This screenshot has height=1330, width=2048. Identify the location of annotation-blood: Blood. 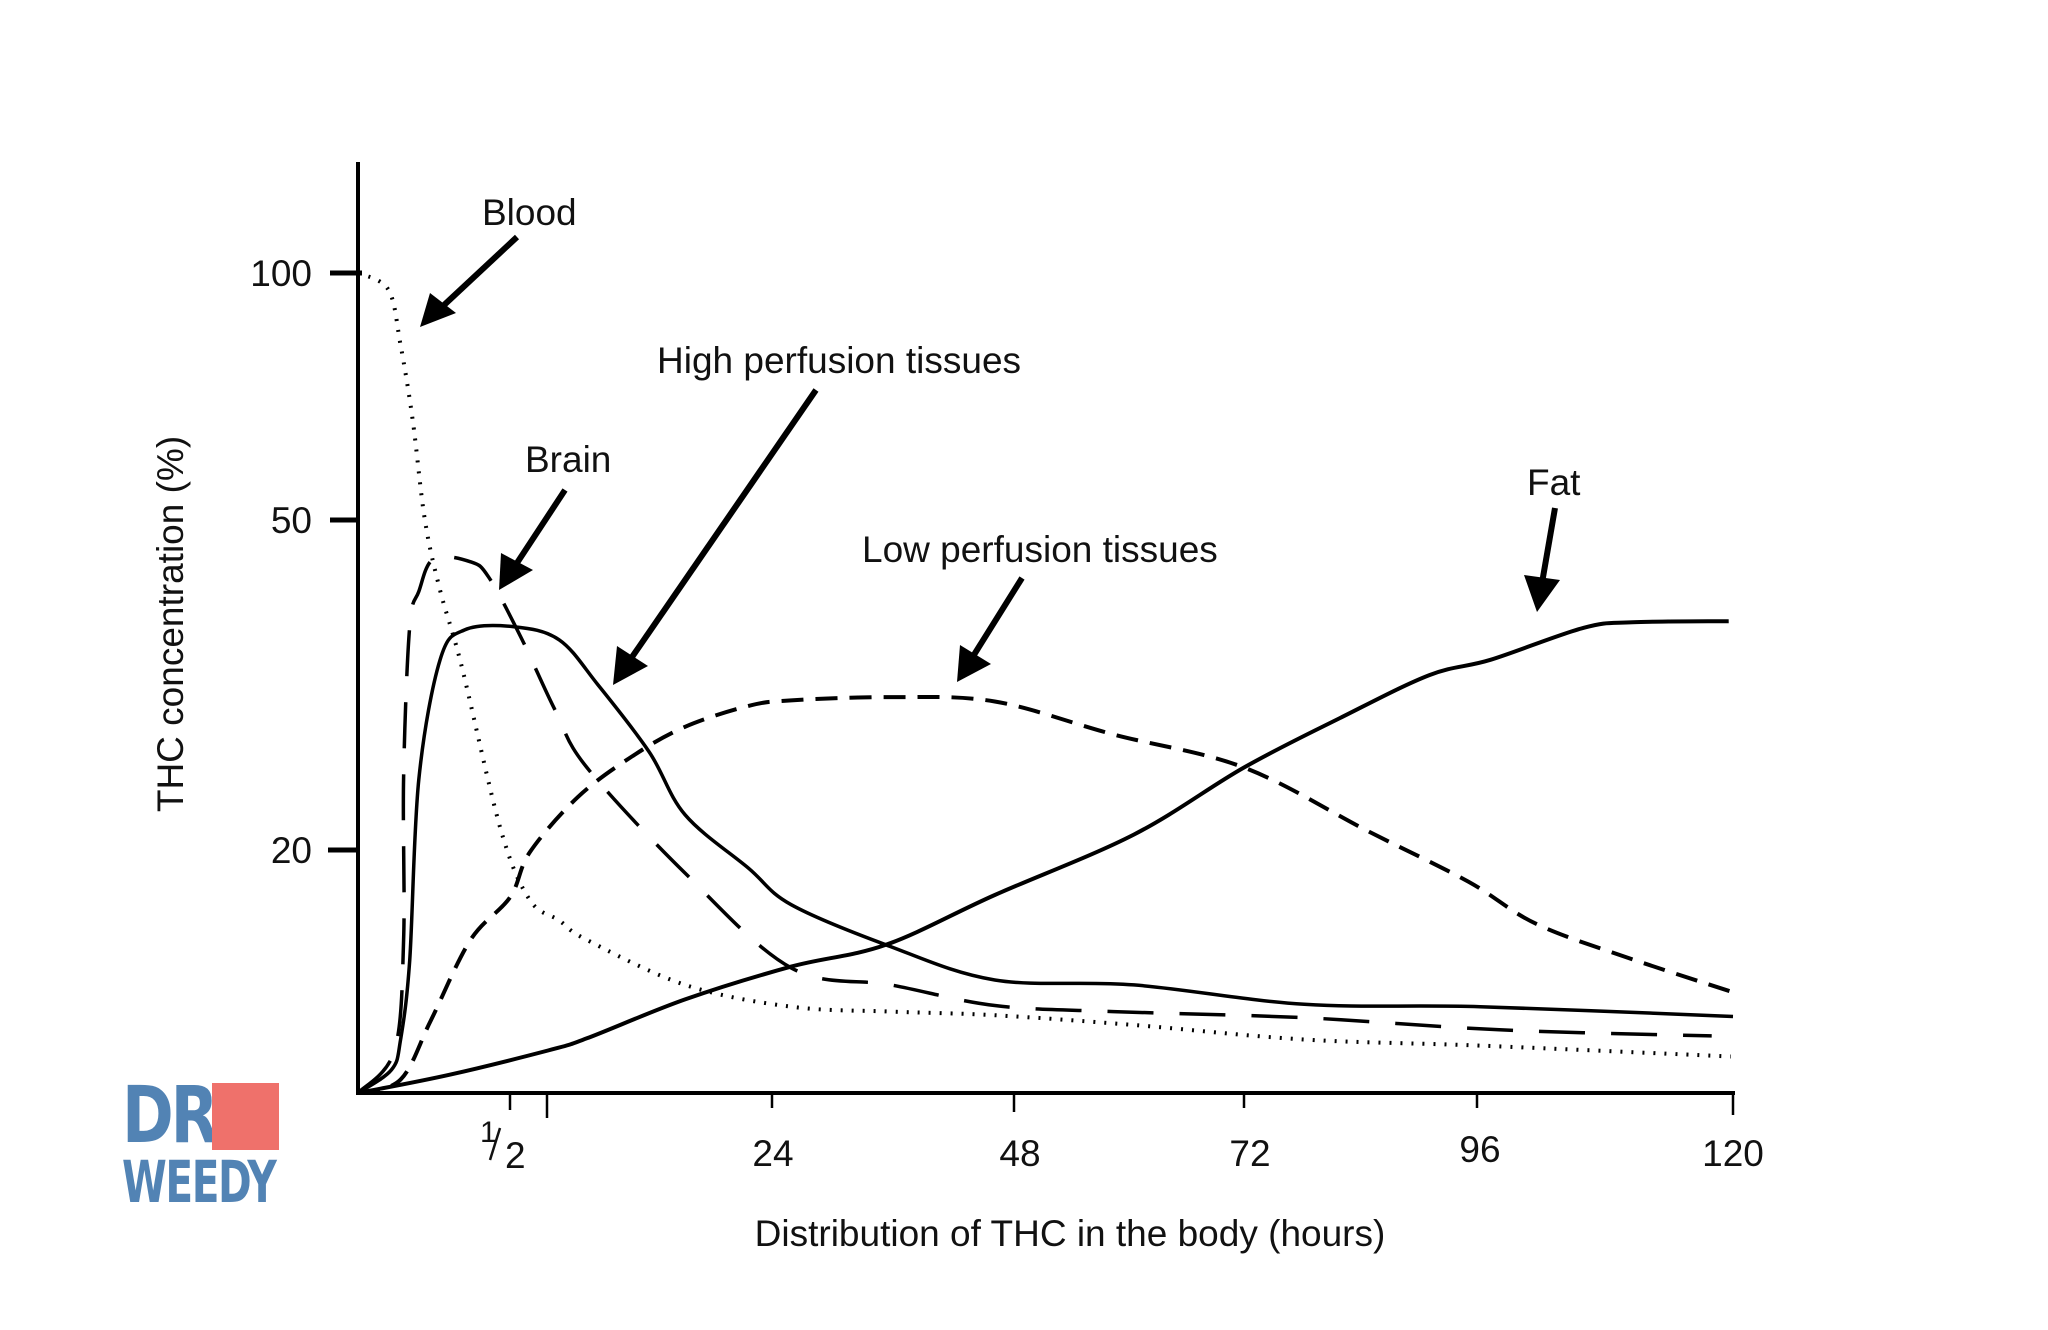
(498, 259).